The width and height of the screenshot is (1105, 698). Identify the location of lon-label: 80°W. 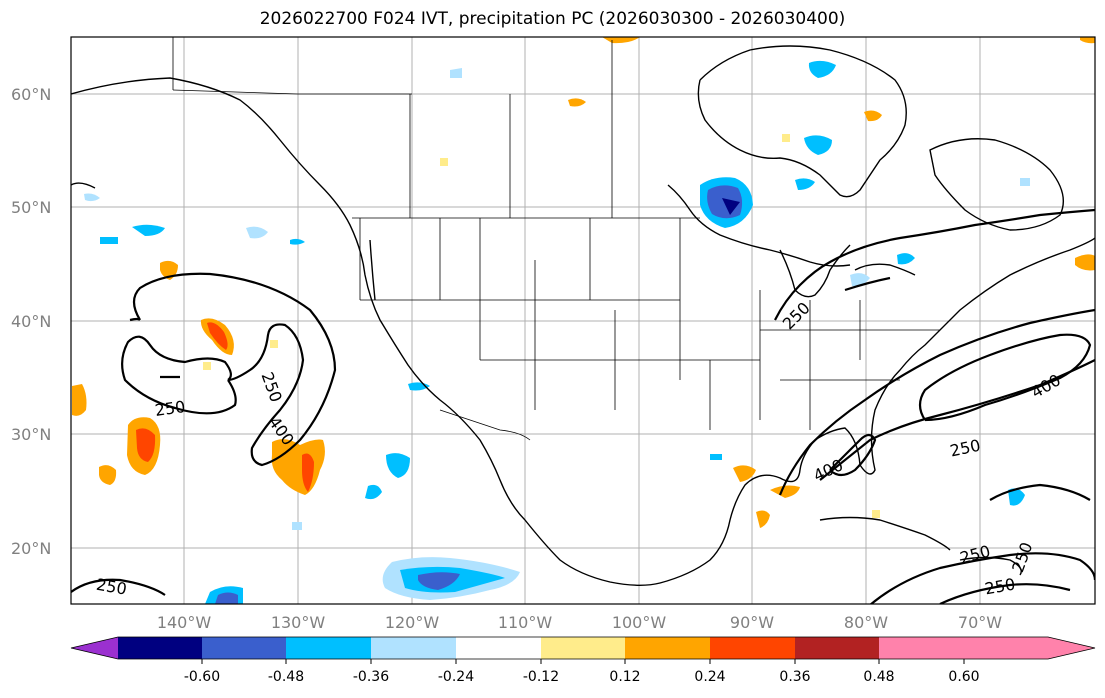
(866, 622).